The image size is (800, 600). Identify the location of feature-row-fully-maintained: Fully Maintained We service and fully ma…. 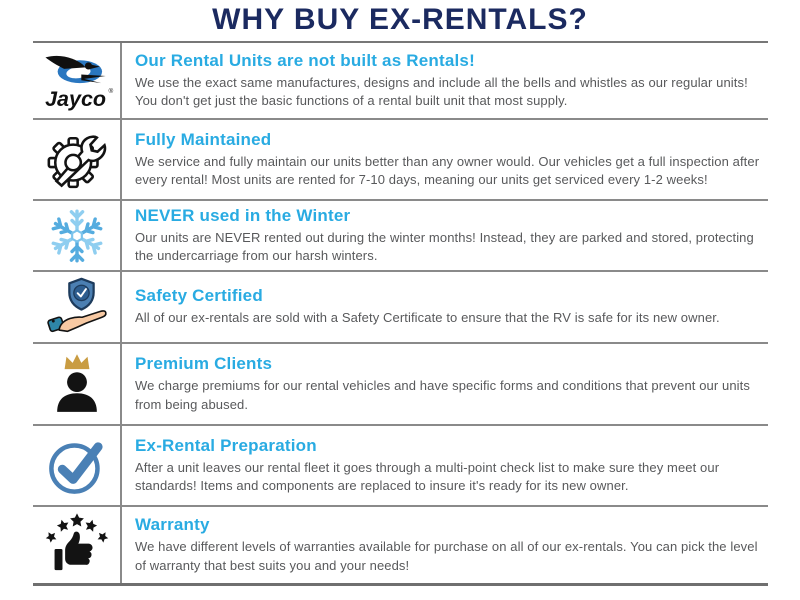
(400, 160).